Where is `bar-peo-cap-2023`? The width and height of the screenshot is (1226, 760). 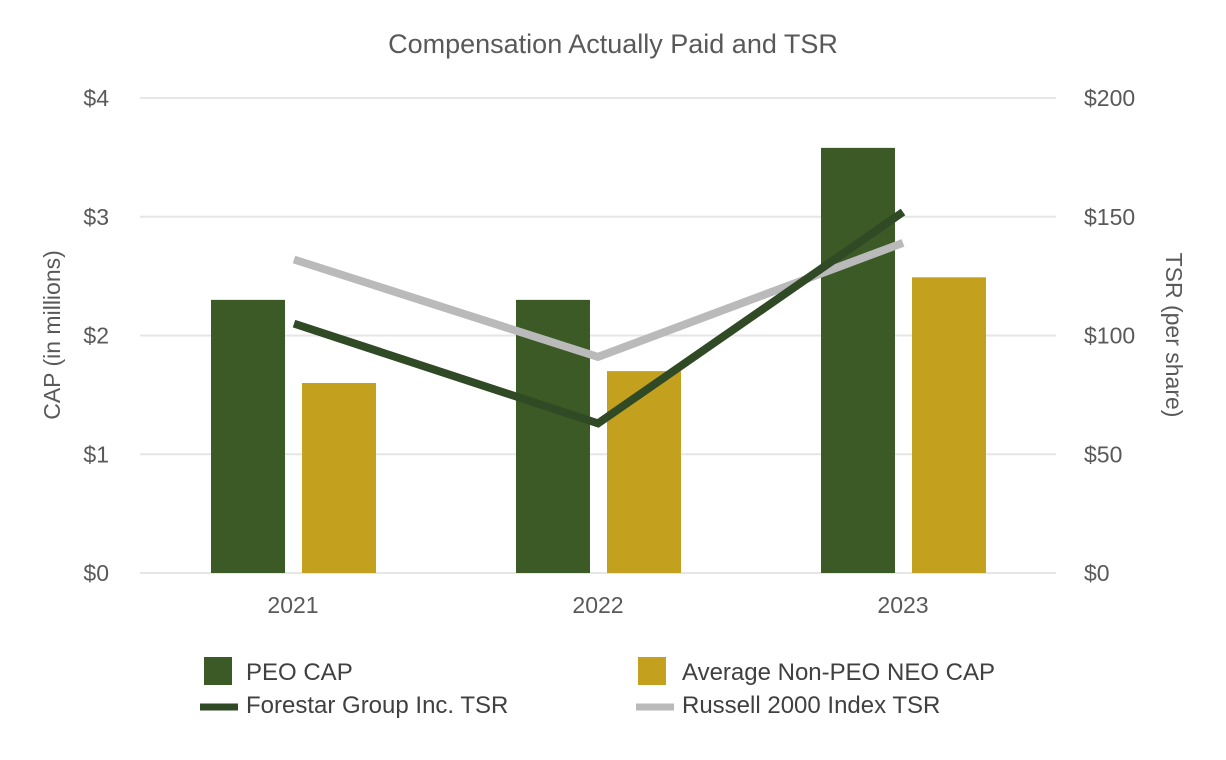 bar-peo-cap-2023 is located at coordinates (858, 360).